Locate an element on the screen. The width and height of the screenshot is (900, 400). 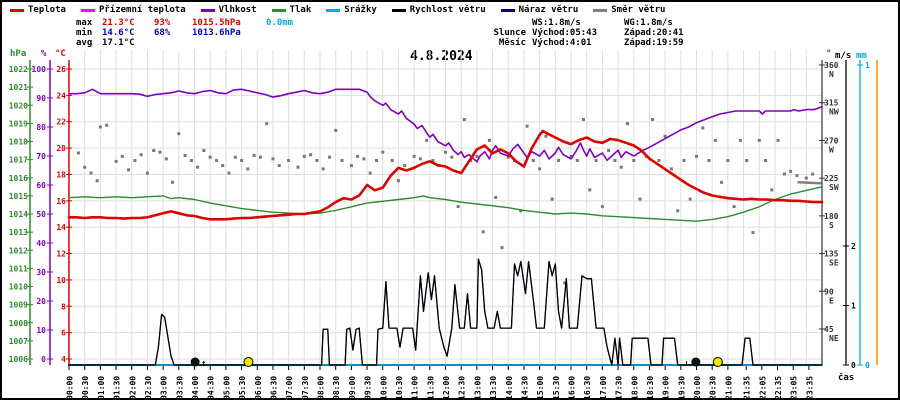
legend-item-label: Směr větru is located at coordinates (638, 10).